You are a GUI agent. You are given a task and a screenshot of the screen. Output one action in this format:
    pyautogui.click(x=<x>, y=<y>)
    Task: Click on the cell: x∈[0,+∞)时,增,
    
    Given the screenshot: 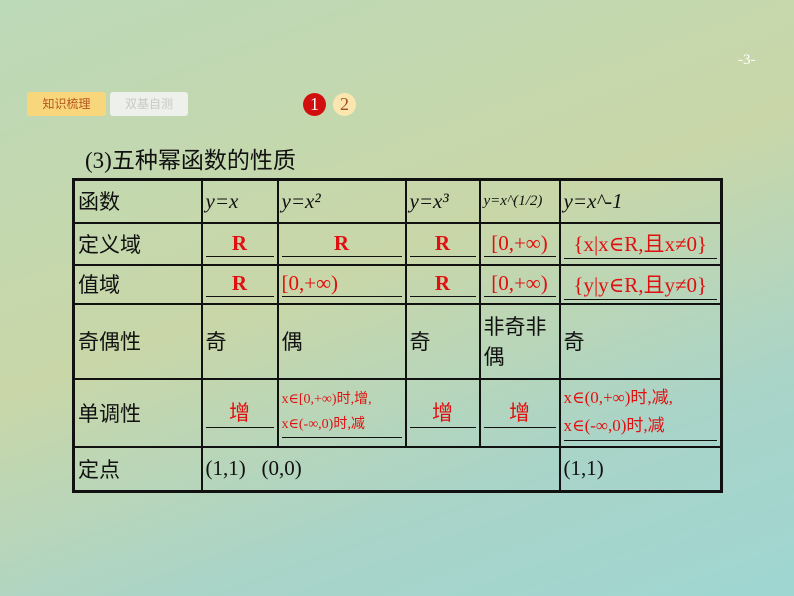 What is the action you would take?
    pyautogui.click(x=326, y=399)
    